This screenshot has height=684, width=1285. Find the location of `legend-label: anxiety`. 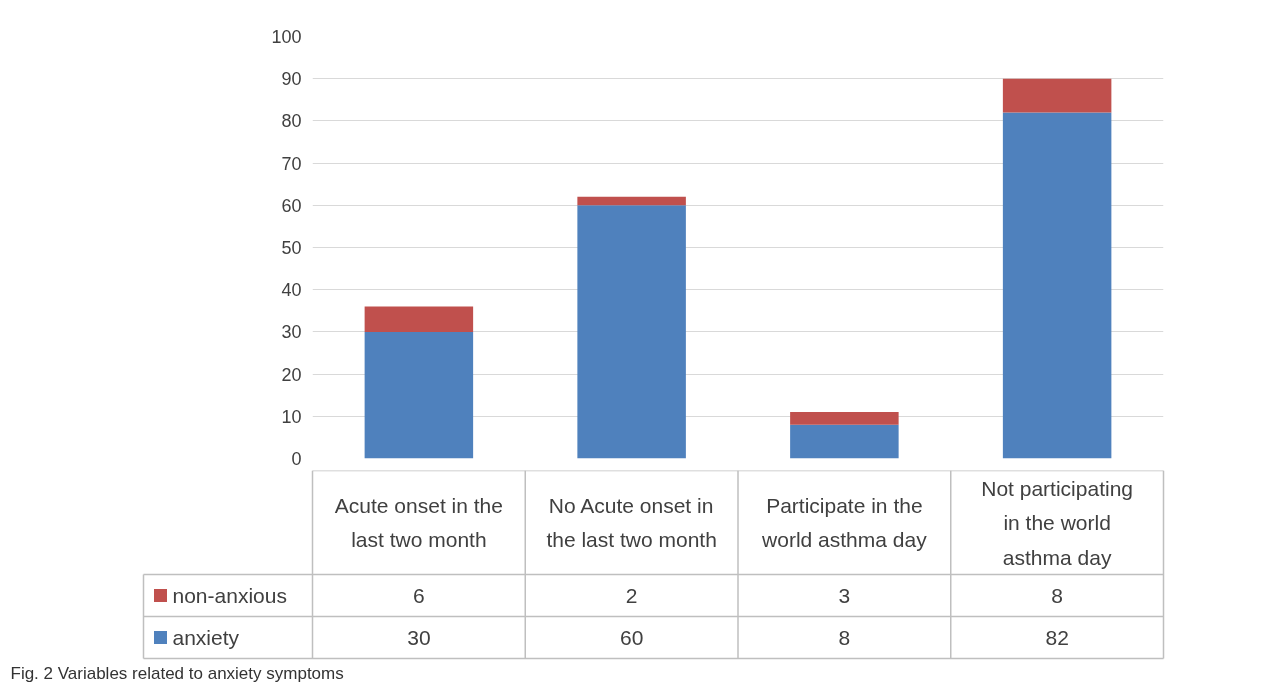

legend-label: anxiety is located at coordinates (206, 637).